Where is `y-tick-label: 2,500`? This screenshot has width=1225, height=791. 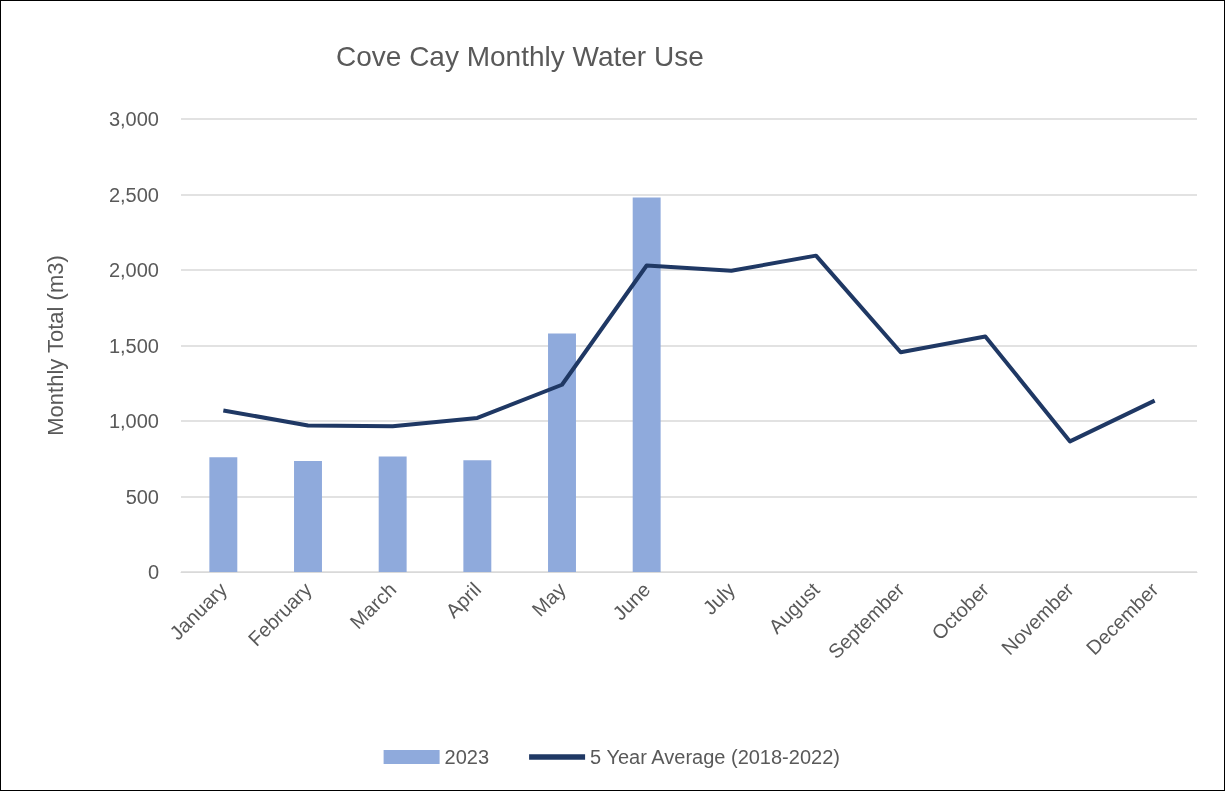 y-tick-label: 2,500 is located at coordinates (133, 194).